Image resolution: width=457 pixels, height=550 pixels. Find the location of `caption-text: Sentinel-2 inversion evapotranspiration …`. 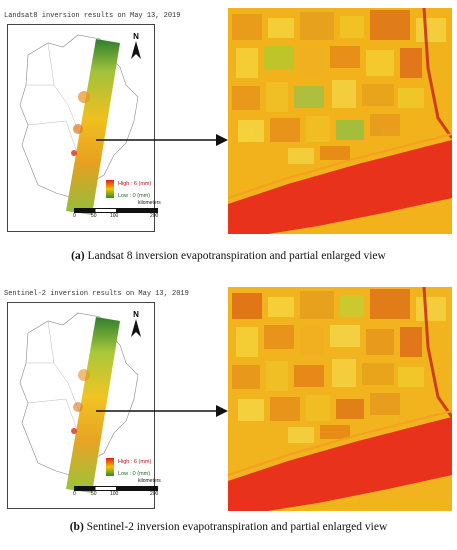

caption-text: Sentinel-2 inversion evapotranspiration … is located at coordinates (235, 527).